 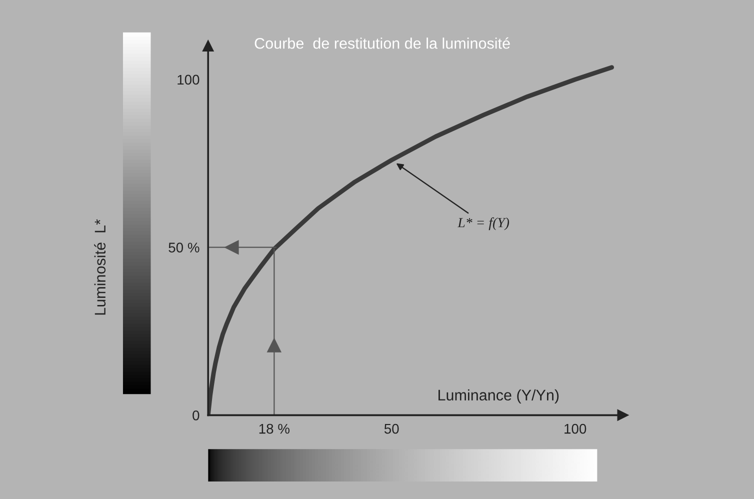 What do you see at coordinates (274, 429) in the screenshot?
I see `x-tick-label: 18 %` at bounding box center [274, 429].